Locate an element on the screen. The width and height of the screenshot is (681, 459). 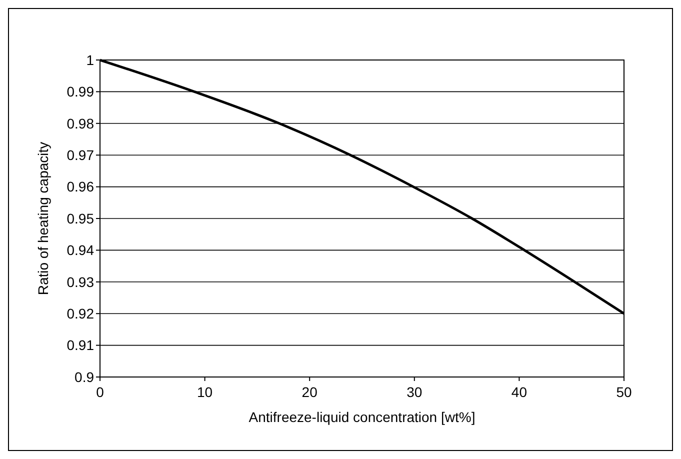
x-tick-label: 10 is located at coordinates (205, 392).